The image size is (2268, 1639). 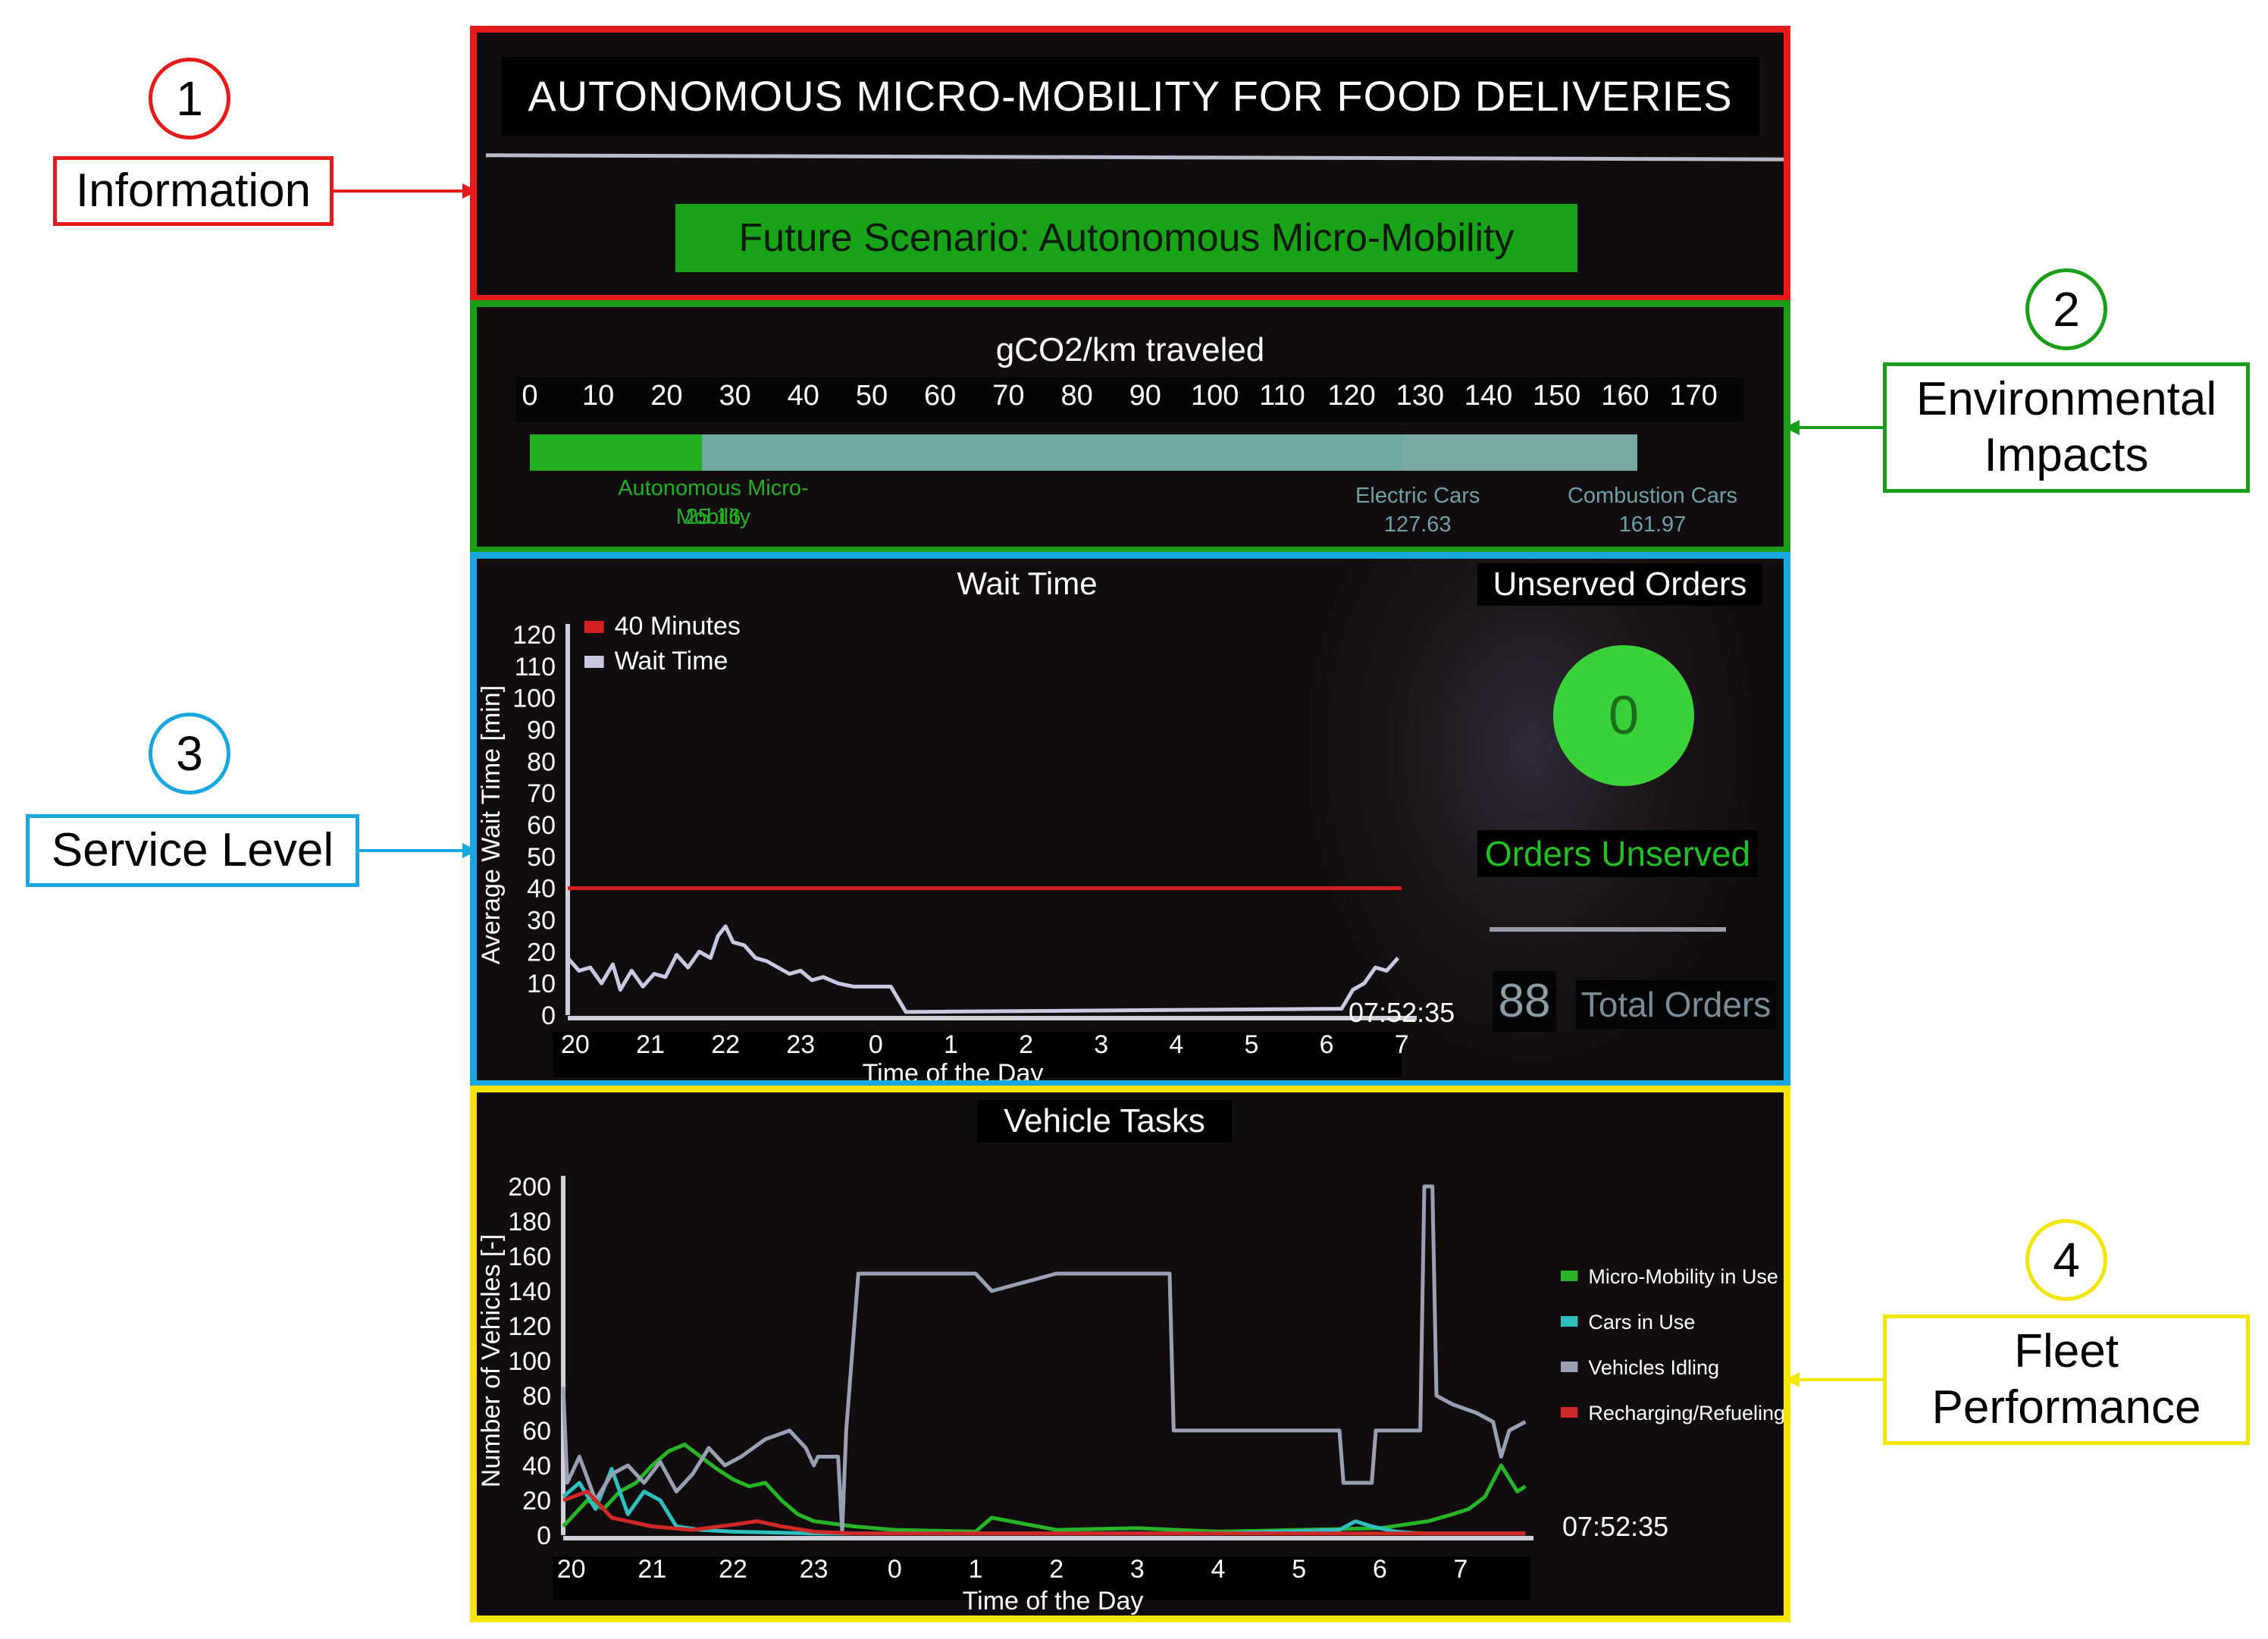 What do you see at coordinates (2066, 1407) in the screenshot?
I see `callout-4-line-2: Performance` at bounding box center [2066, 1407].